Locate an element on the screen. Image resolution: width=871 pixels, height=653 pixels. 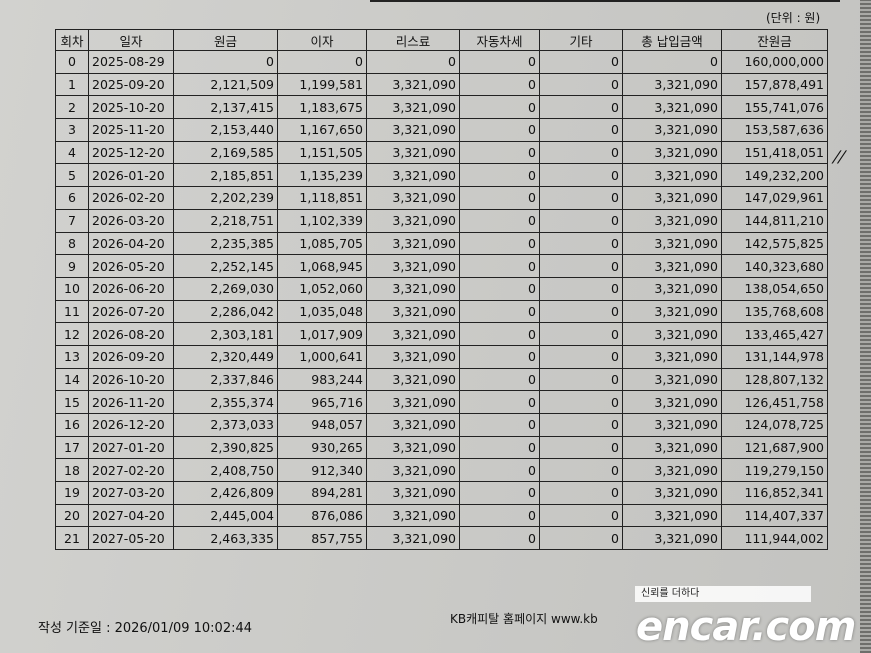
table-cell: 138,054,650 is located at coordinates (774, 288).